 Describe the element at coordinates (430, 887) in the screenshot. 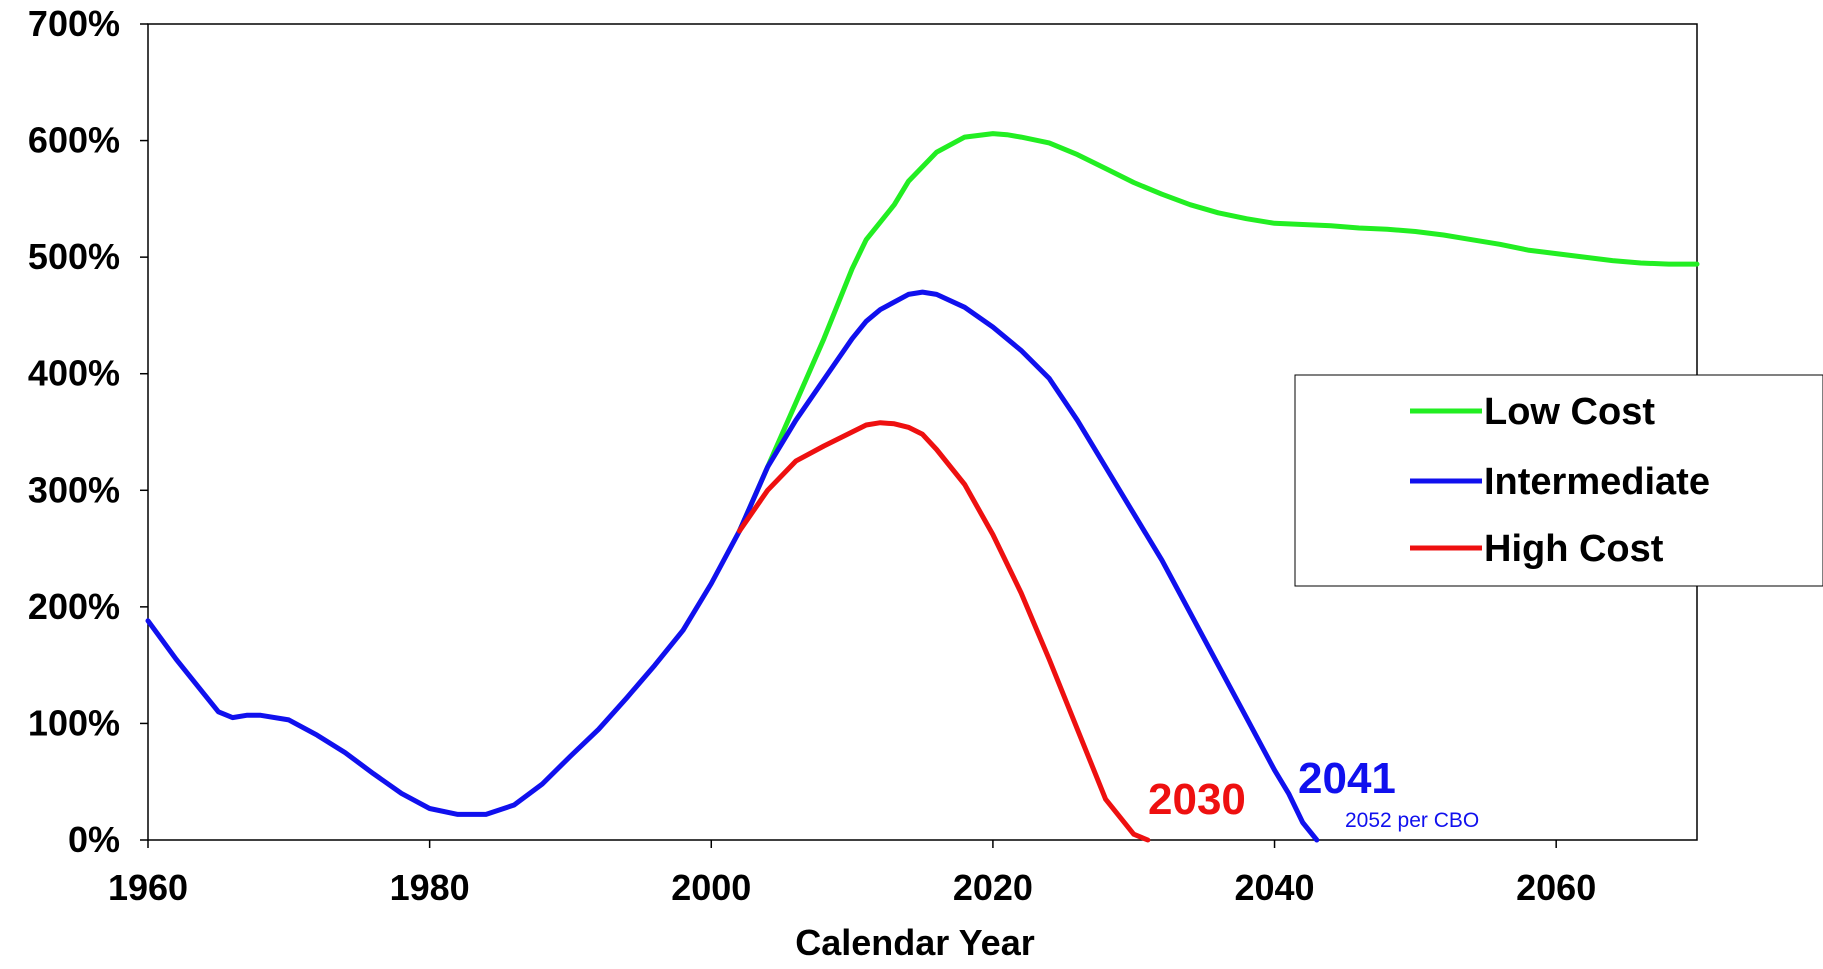

I see `x-tick-label: 1980` at that location.